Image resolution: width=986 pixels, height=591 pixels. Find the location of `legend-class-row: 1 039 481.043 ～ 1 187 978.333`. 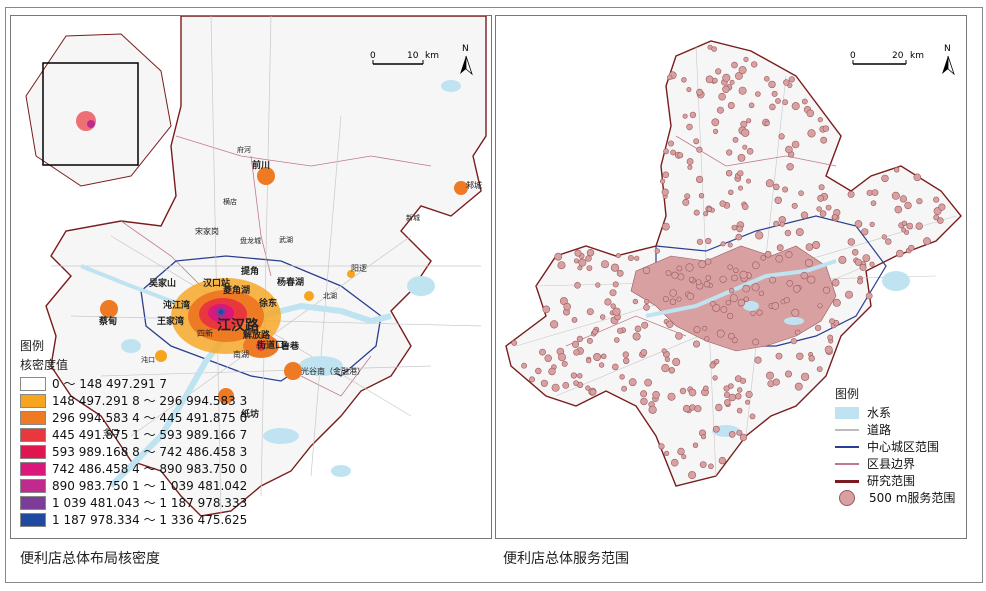

legend-class-row: 1 039 481.043 ～ 1 187 978.333 is located at coordinates (145, 502).